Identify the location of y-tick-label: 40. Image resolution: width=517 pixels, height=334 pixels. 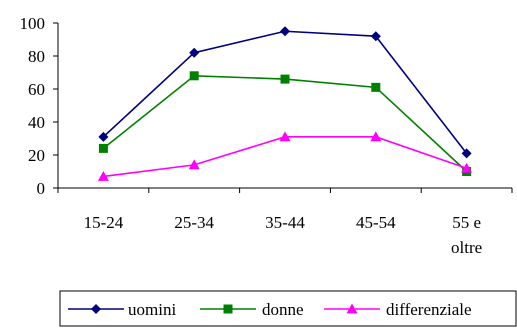
(36, 122).